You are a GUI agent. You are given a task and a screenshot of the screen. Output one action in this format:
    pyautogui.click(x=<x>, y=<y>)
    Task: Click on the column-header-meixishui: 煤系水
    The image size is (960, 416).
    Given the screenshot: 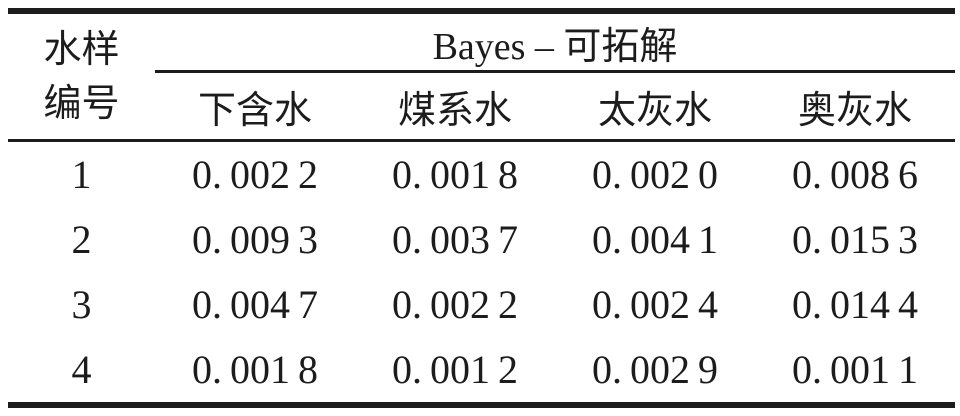 What is the action you would take?
    pyautogui.click(x=455, y=107)
    